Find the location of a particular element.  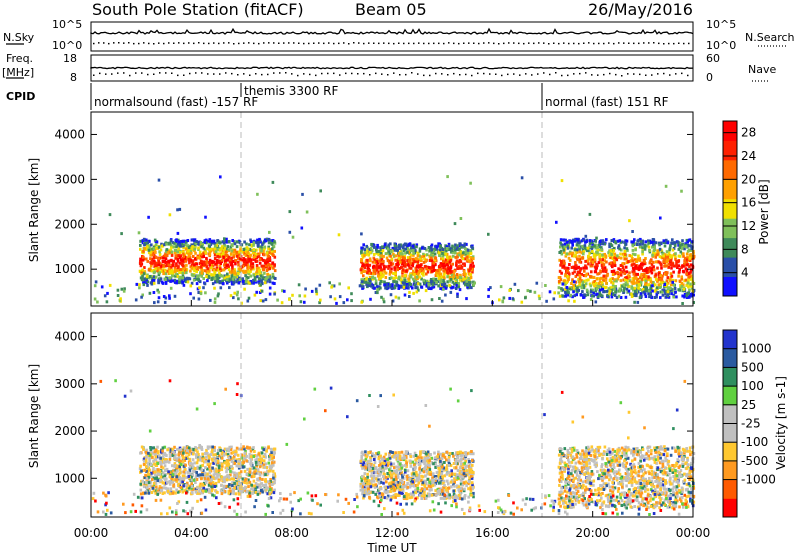

nave-label: Nave is located at coordinates (762, 69).